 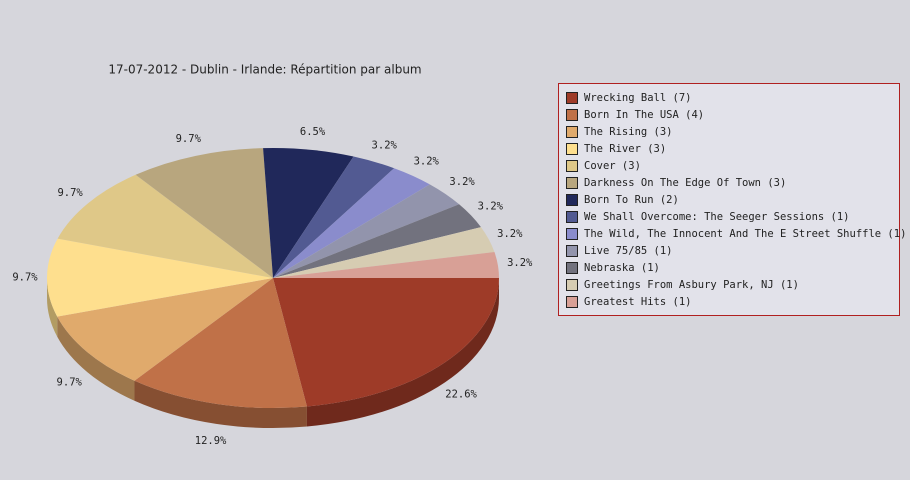 I want to click on legend-label: Wrecking Ball (7), so click(x=637, y=98).